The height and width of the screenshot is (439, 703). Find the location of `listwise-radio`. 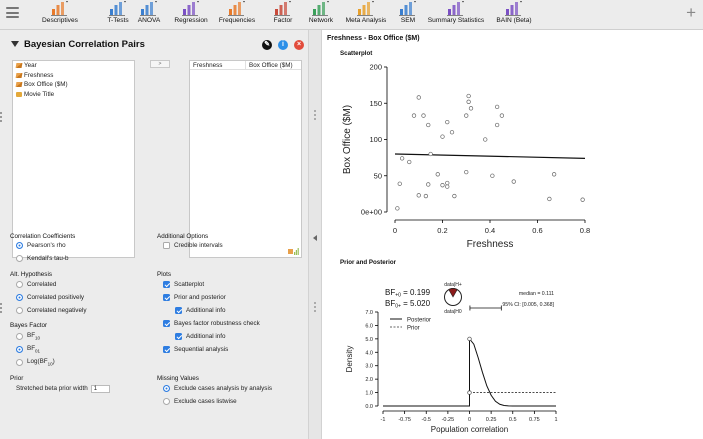

listwise-radio is located at coordinates (166, 401).